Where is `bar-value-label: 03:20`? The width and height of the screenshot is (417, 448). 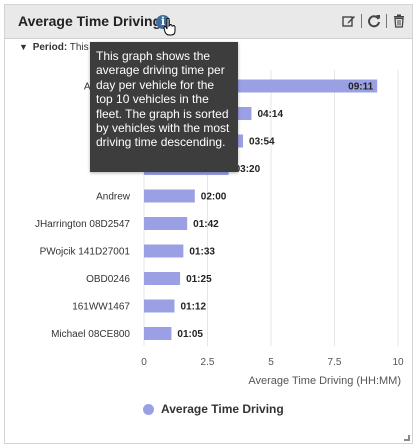 bar-value-label: 03:20 is located at coordinates (248, 169).